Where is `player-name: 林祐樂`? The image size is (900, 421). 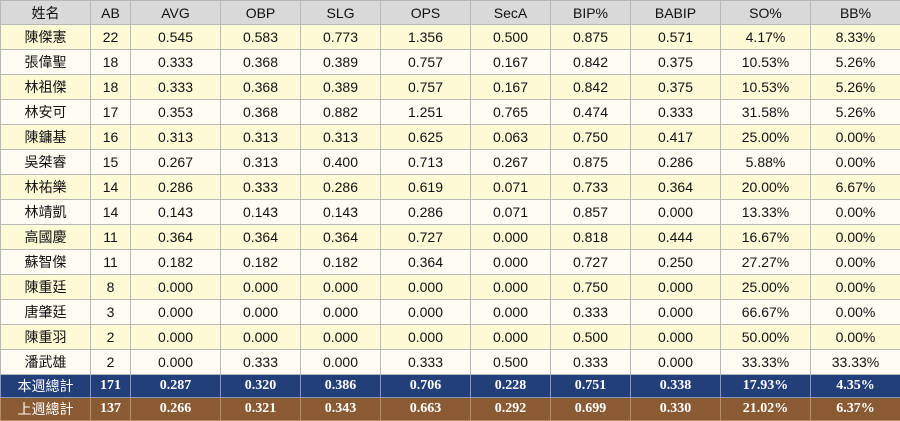
player-name: 林祐樂 is located at coordinates (46, 187).